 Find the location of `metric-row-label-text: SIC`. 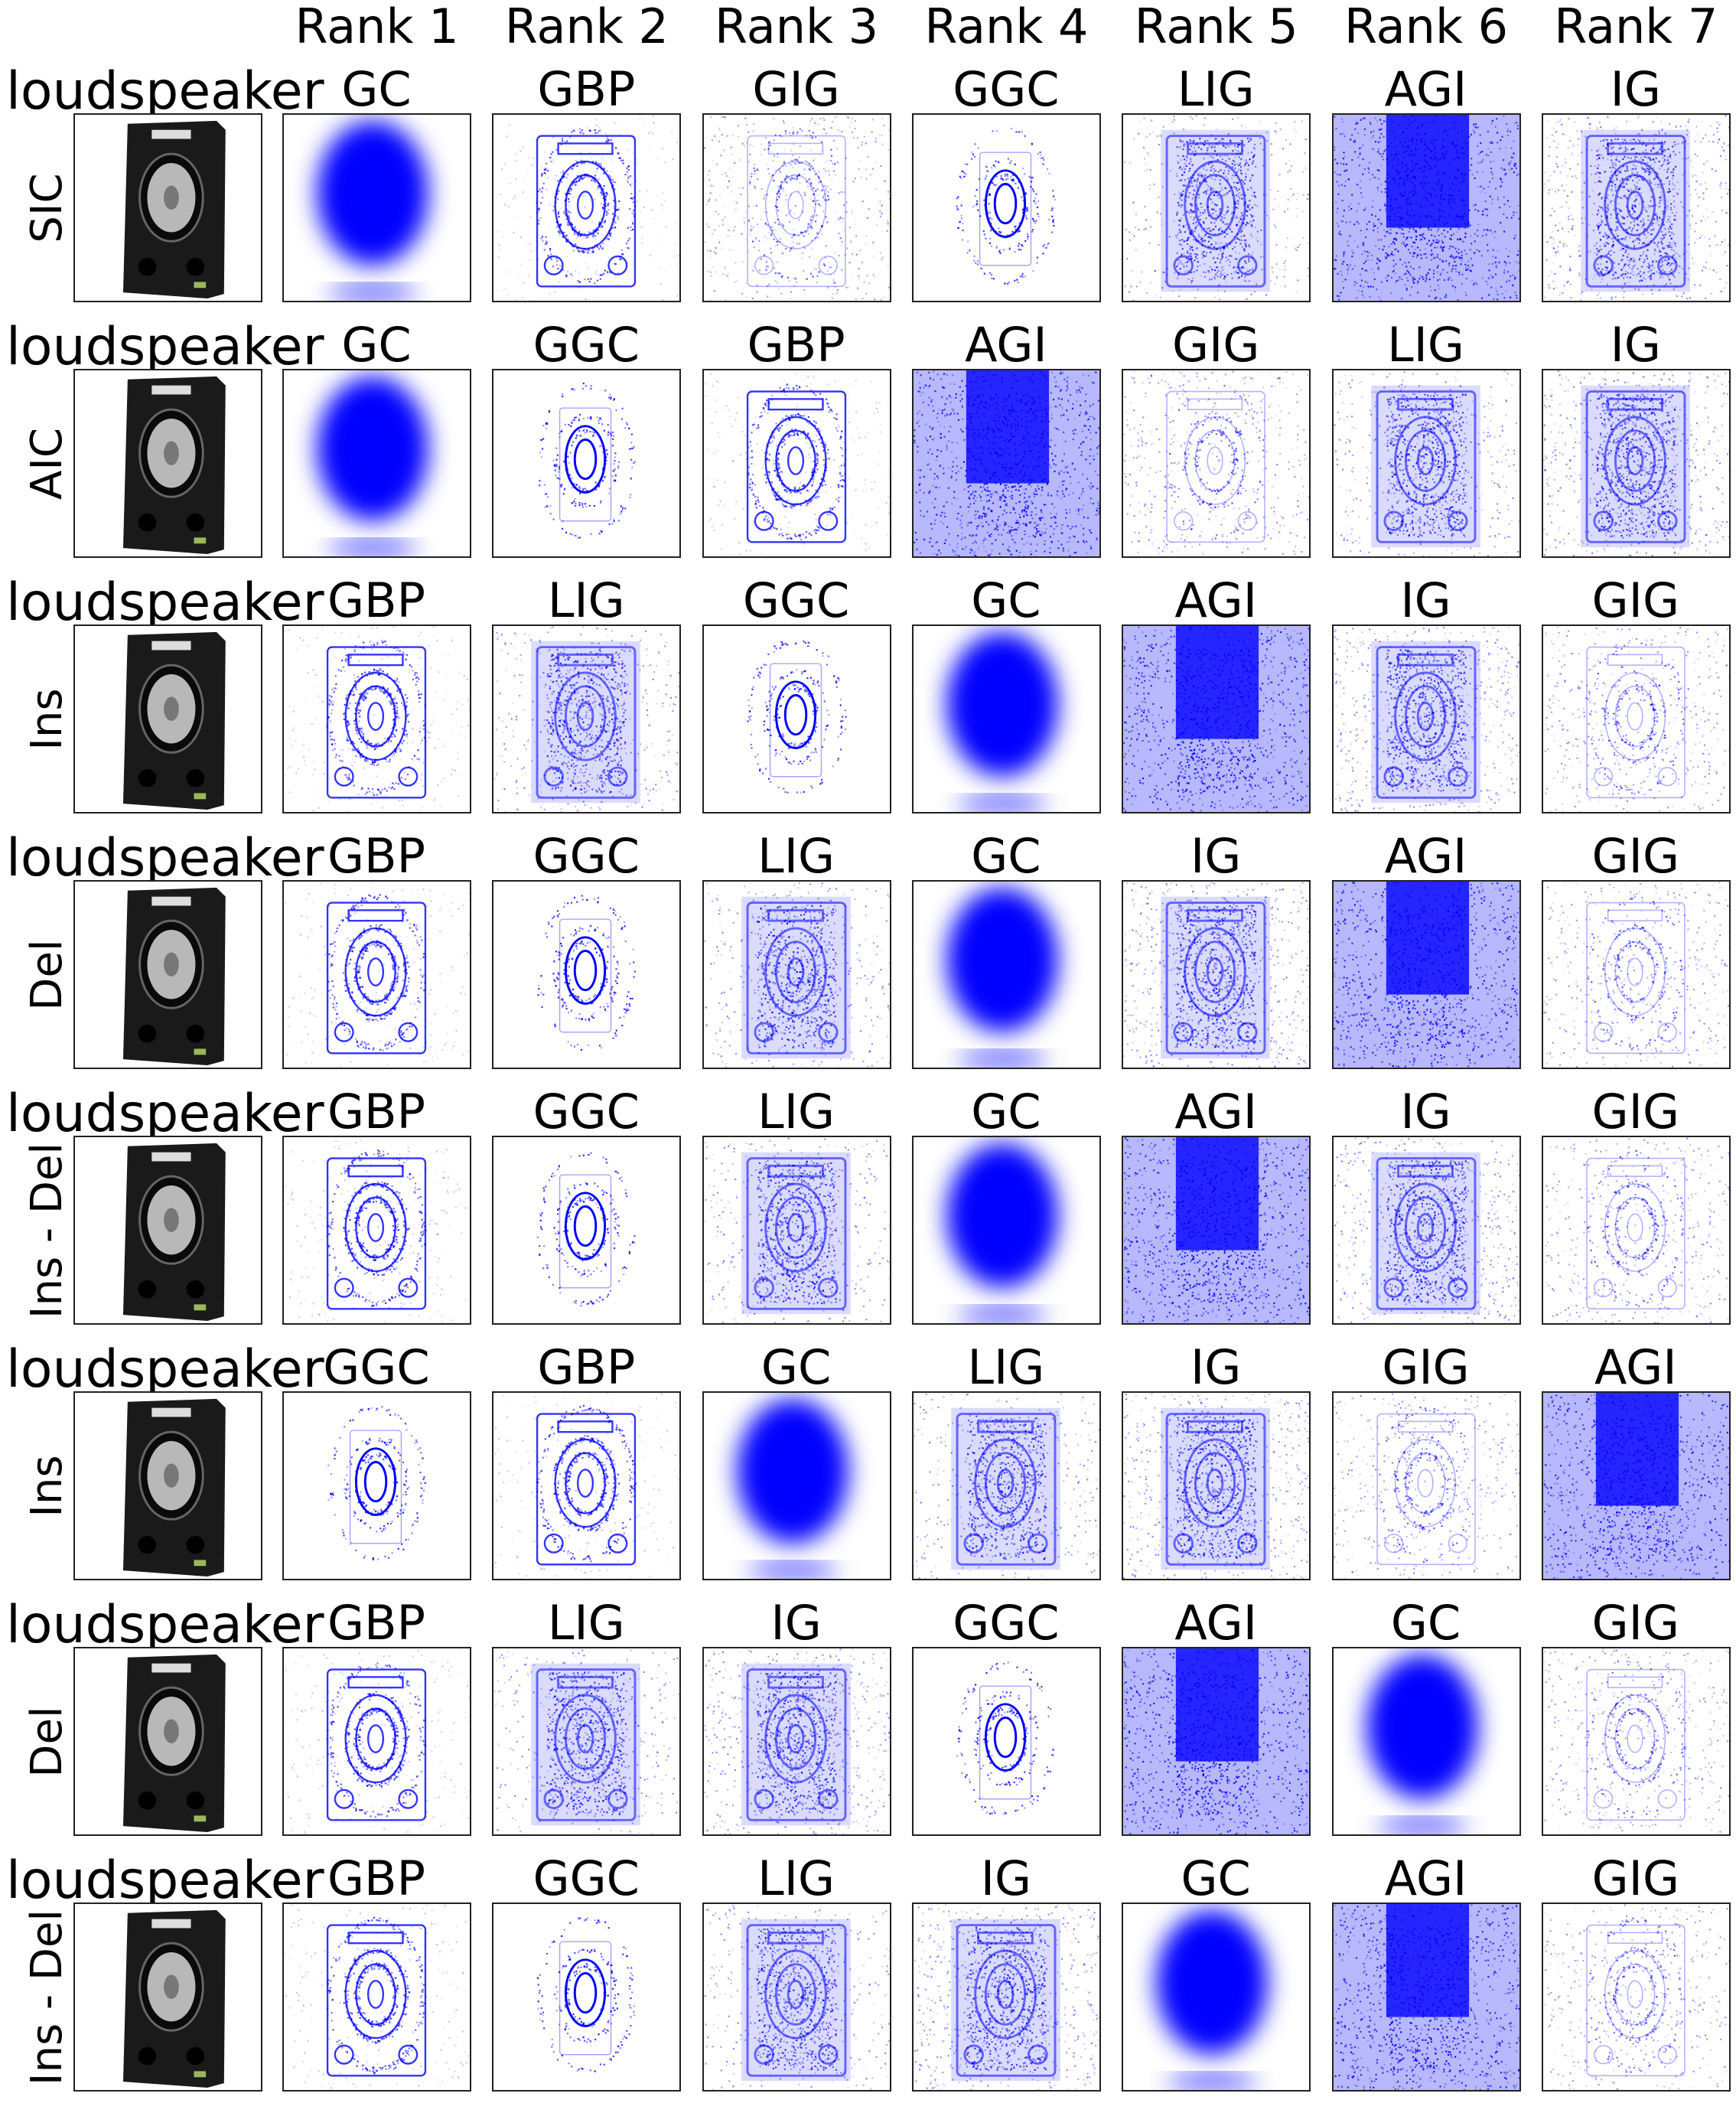

metric-row-label-text: SIC is located at coordinates (47, 208).